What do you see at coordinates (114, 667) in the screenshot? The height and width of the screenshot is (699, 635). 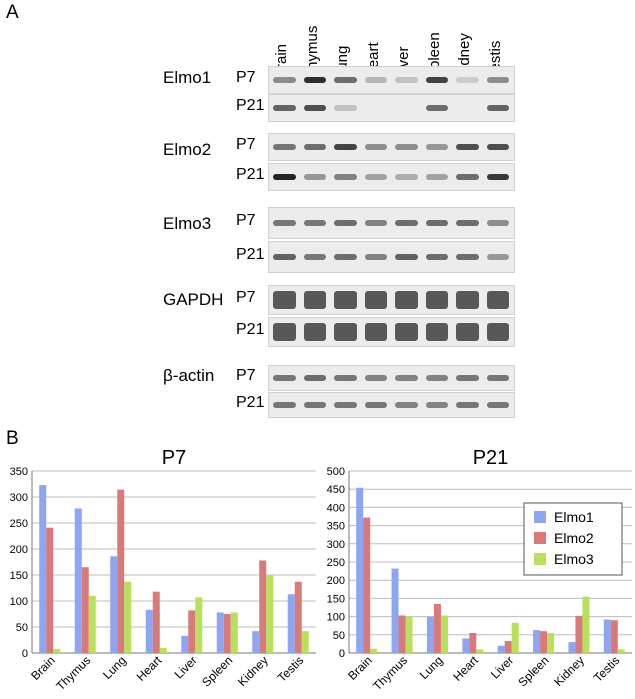 I see `x-tick-label: Lung` at bounding box center [114, 667].